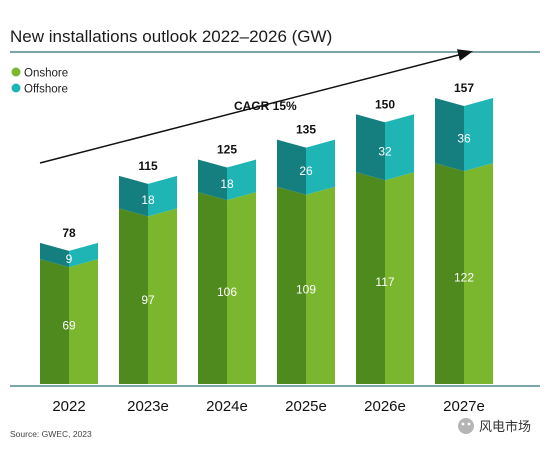 This screenshot has height=450, width=550. I want to click on watermark: 风电市场, so click(494, 426).